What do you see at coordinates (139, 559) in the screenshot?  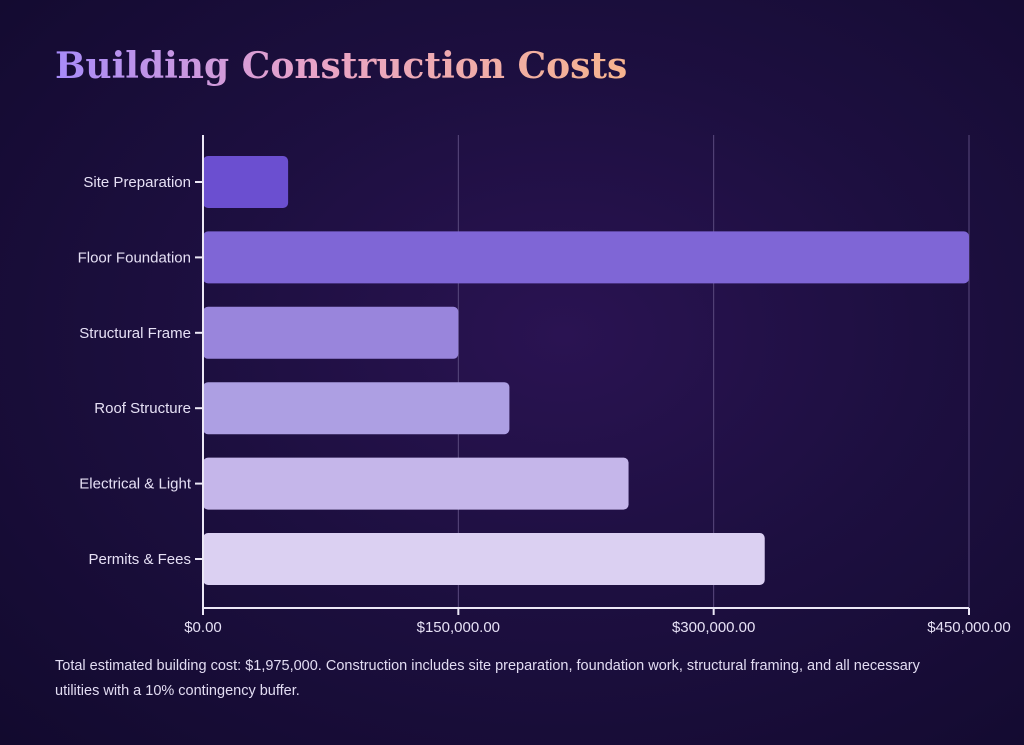 I see `y-tick-label: Permits & Fees` at bounding box center [139, 559].